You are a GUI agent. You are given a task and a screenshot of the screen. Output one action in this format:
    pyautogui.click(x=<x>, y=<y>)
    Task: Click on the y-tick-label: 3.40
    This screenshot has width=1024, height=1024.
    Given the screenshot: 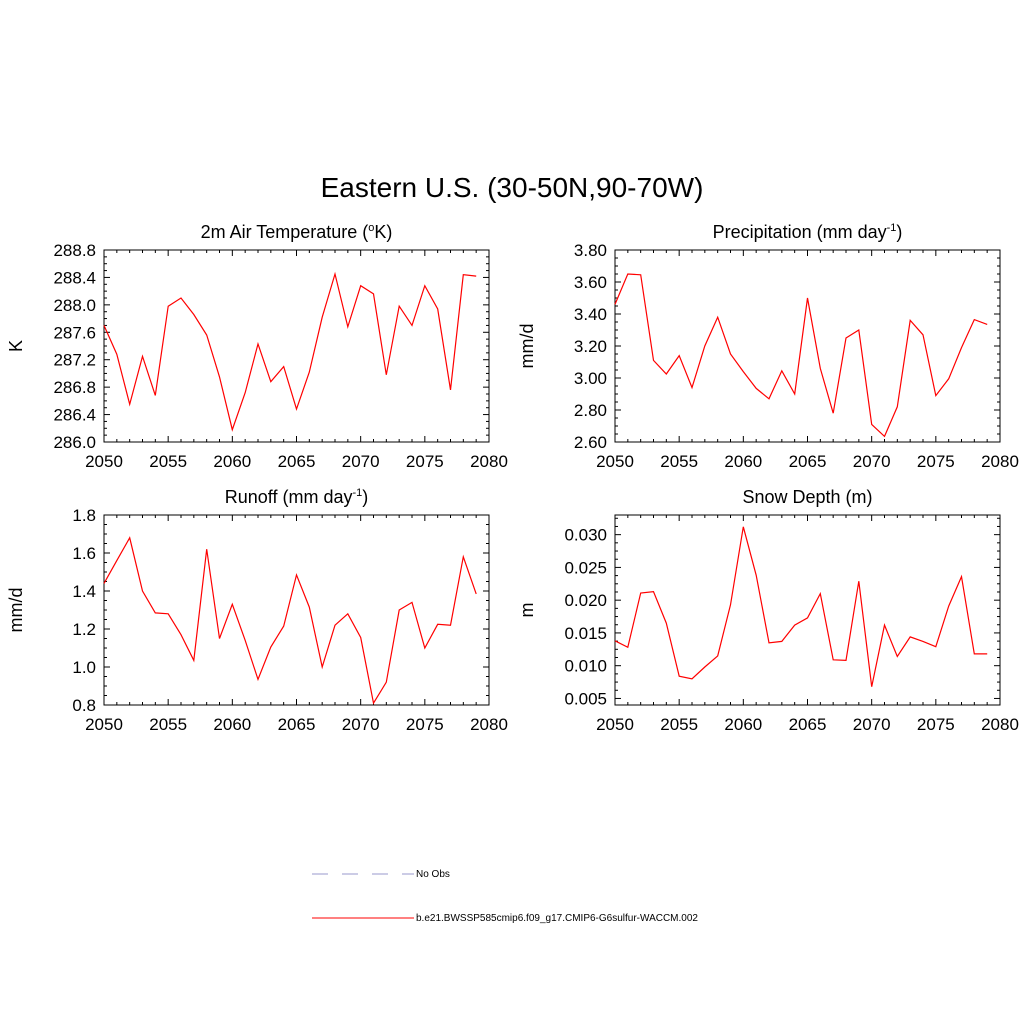 What is the action you would take?
    pyautogui.click(x=590, y=314)
    